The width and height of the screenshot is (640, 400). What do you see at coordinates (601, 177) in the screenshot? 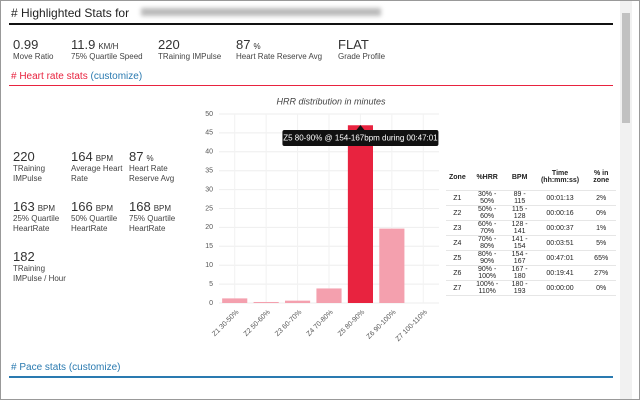
I see `table-header: % in zone` at bounding box center [601, 177].